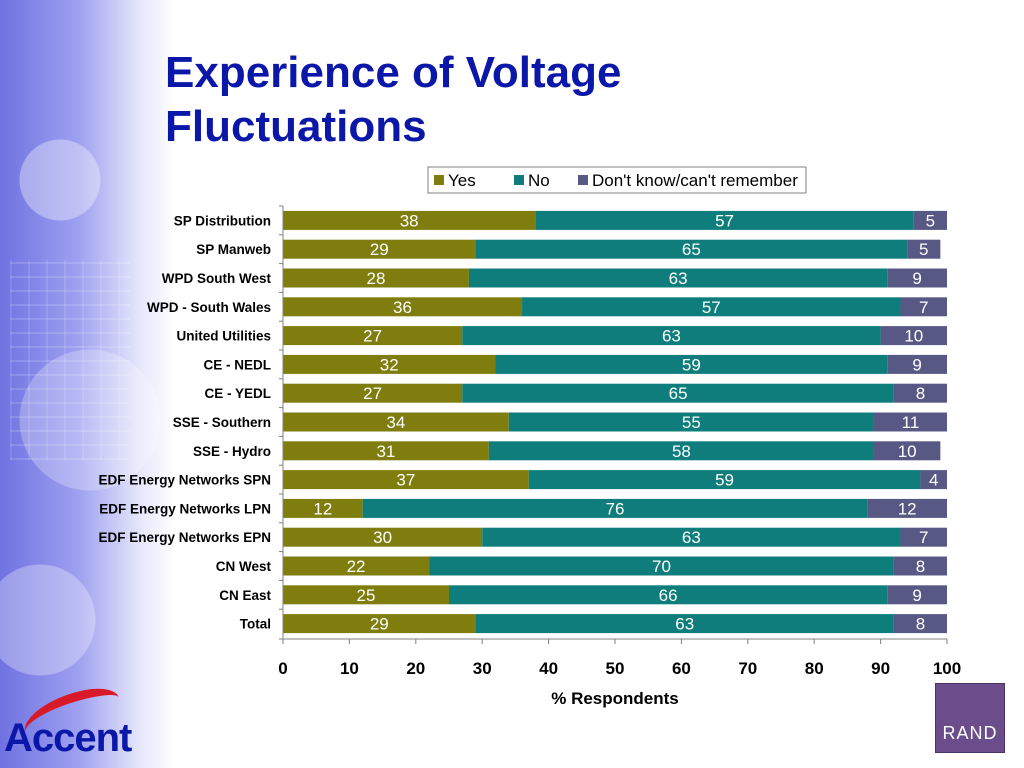 The height and width of the screenshot is (768, 1024). Describe the element at coordinates (393, 72) in the screenshot. I see `slide-title-line-1: Experience of Voltage` at that location.